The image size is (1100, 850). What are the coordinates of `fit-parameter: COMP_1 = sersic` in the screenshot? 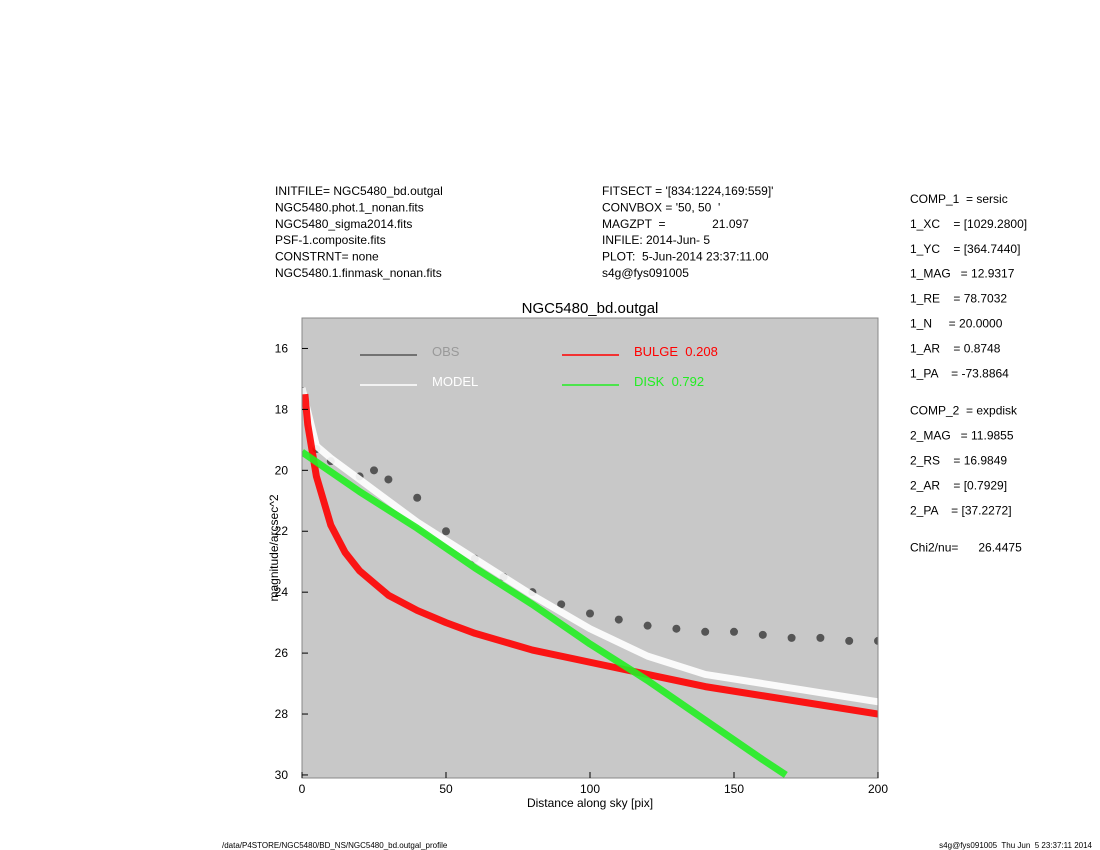 It's located at (959, 199).